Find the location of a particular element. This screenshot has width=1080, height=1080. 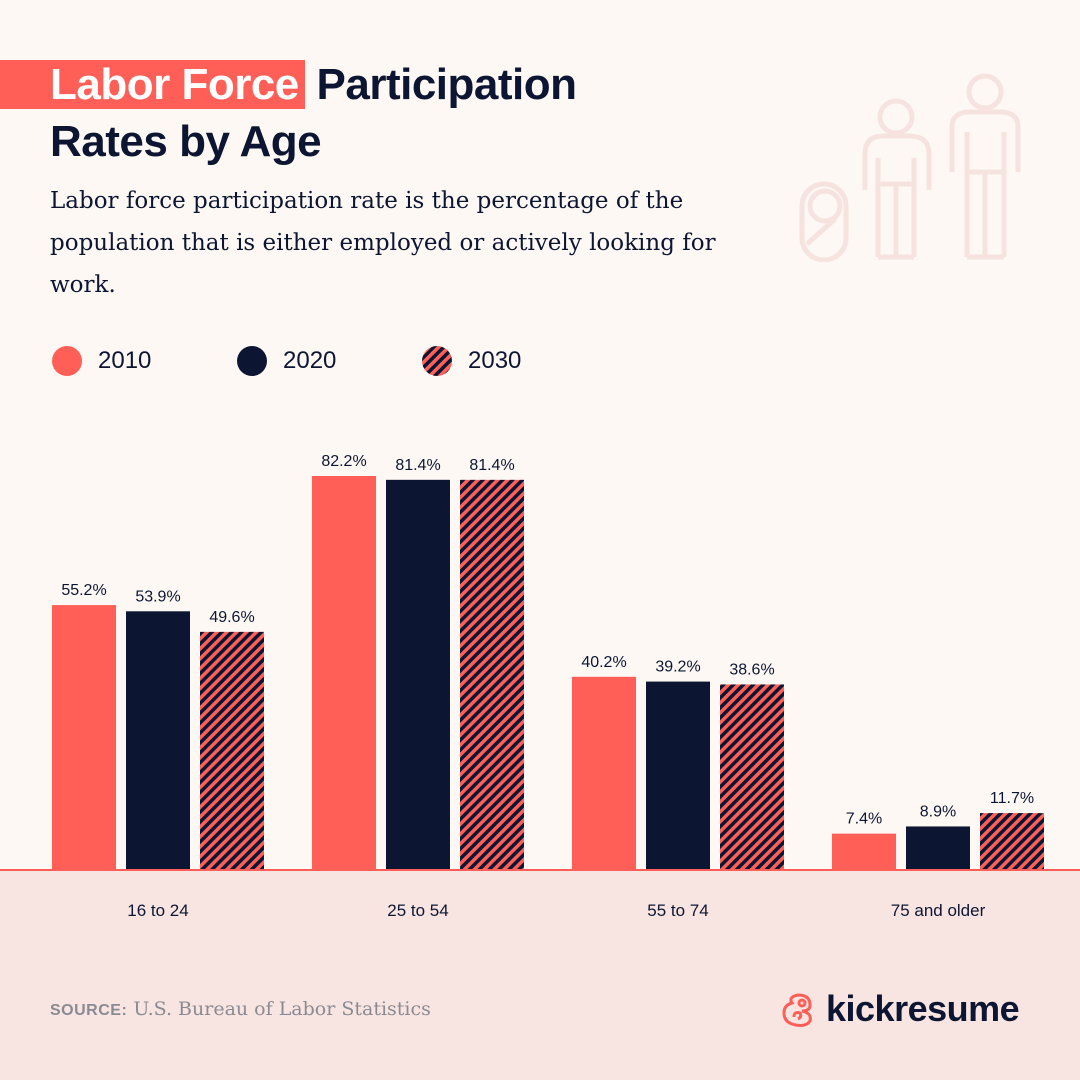

title-highlight: Labor Force is located at coordinates (152, 84).